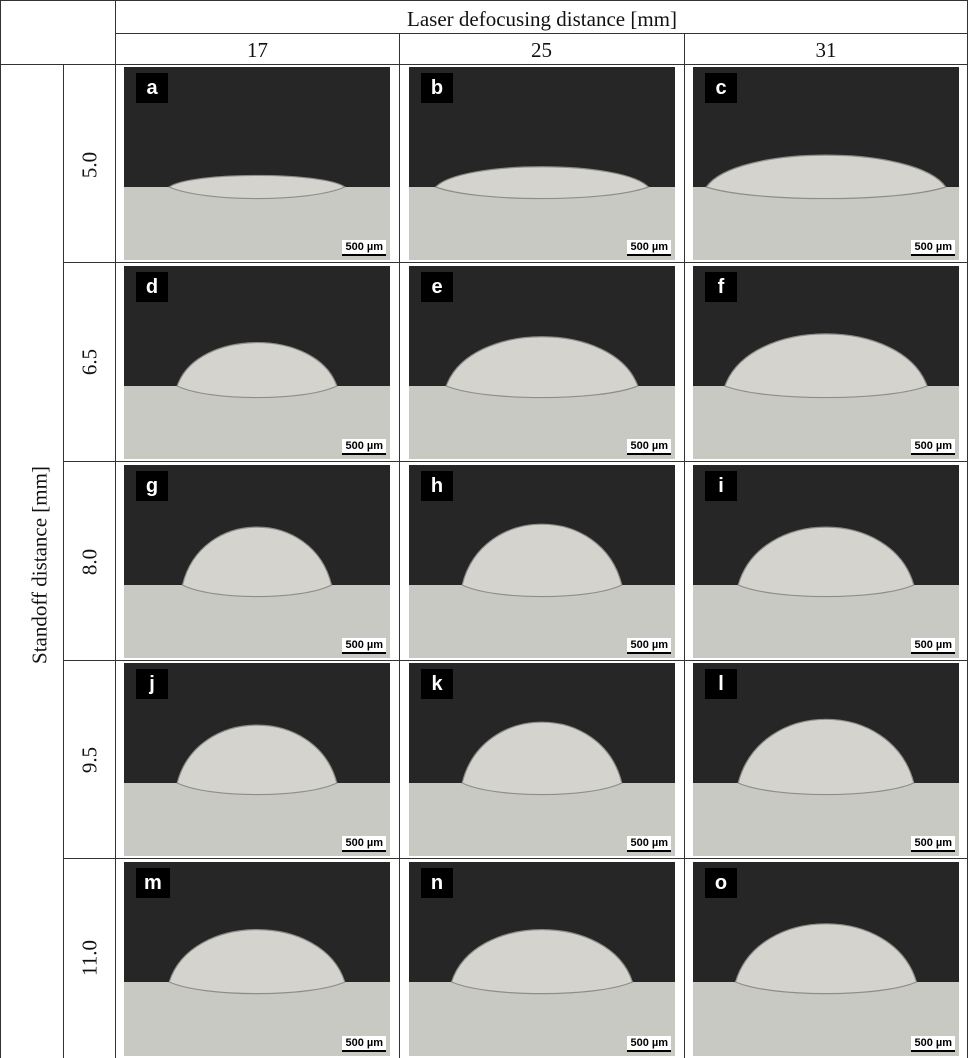 The height and width of the screenshot is (1058, 968). I want to click on panel-label: n, so click(437, 883).